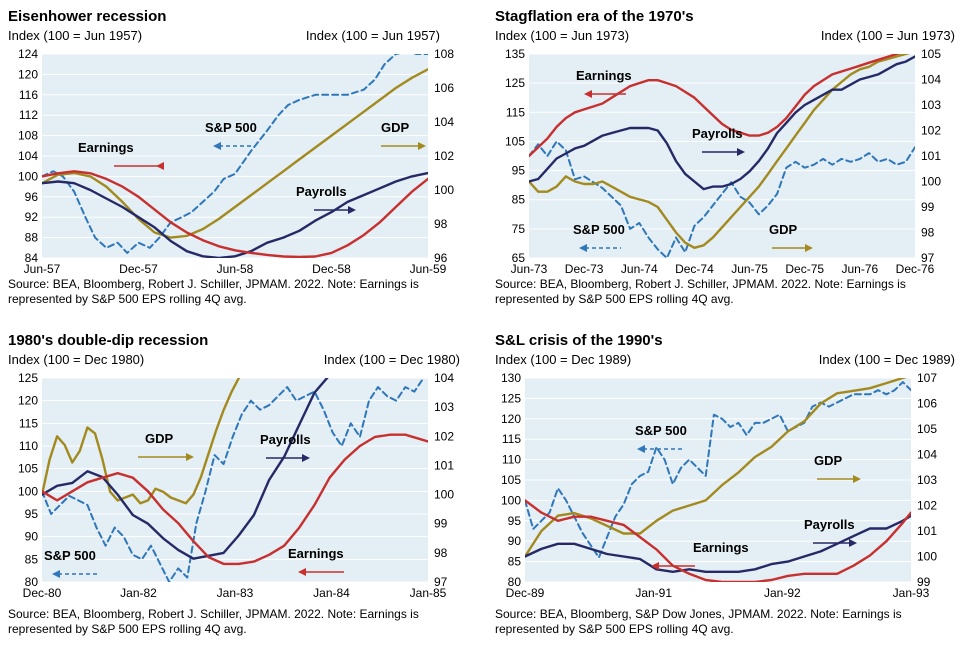 This screenshot has height=649, width=965. I want to click on x-tick-label: Jun-75, so click(749, 269).